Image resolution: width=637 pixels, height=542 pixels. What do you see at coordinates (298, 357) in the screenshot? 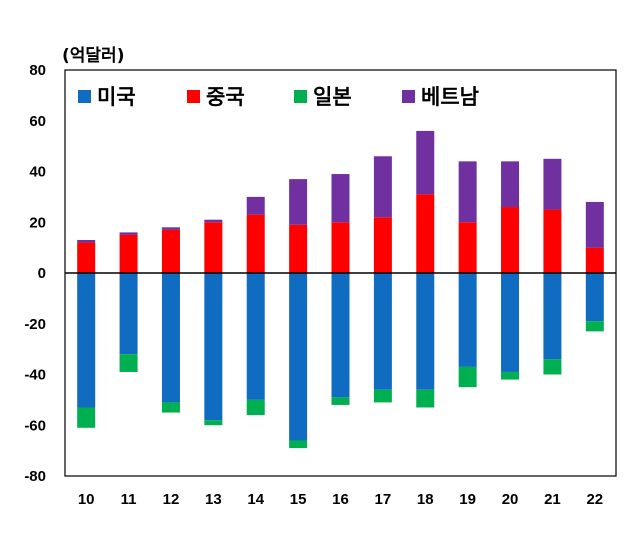
I see `bar-미국-15` at bounding box center [298, 357].